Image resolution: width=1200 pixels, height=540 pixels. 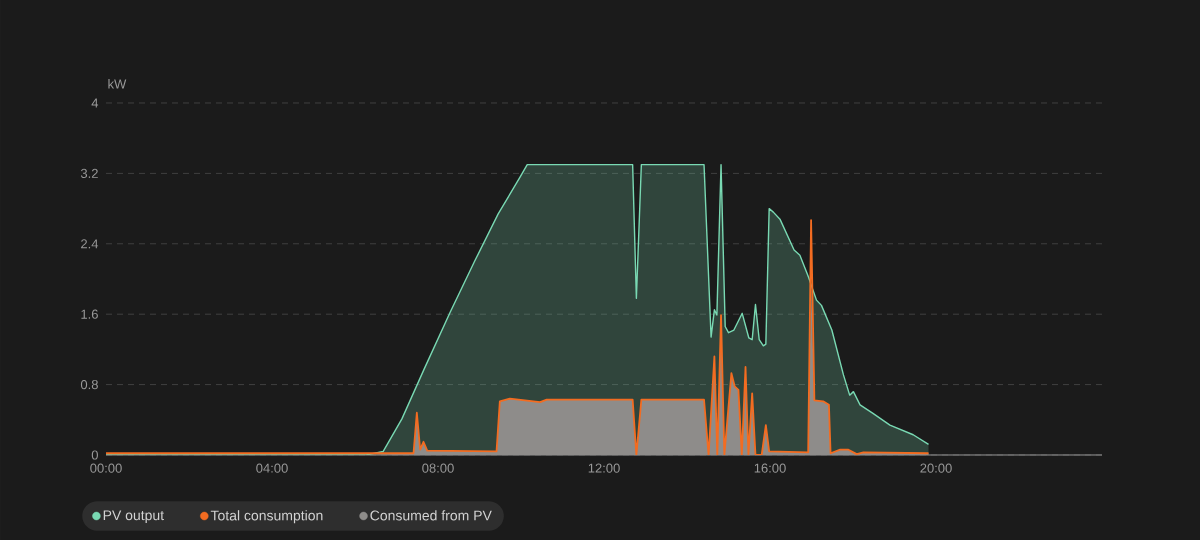 I want to click on y-tick-label: 0.8, so click(x=89, y=384).